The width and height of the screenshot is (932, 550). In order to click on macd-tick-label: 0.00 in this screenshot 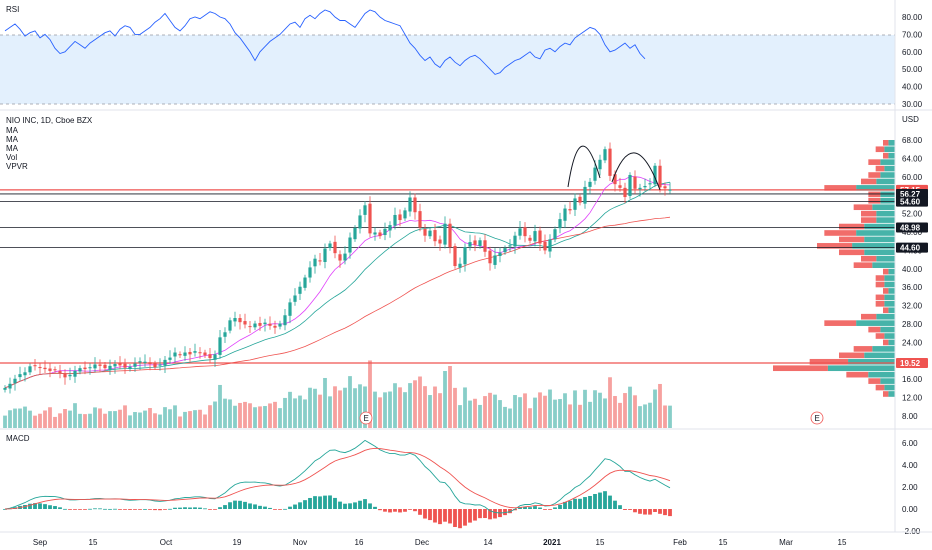, I will do `click(910, 509)`.